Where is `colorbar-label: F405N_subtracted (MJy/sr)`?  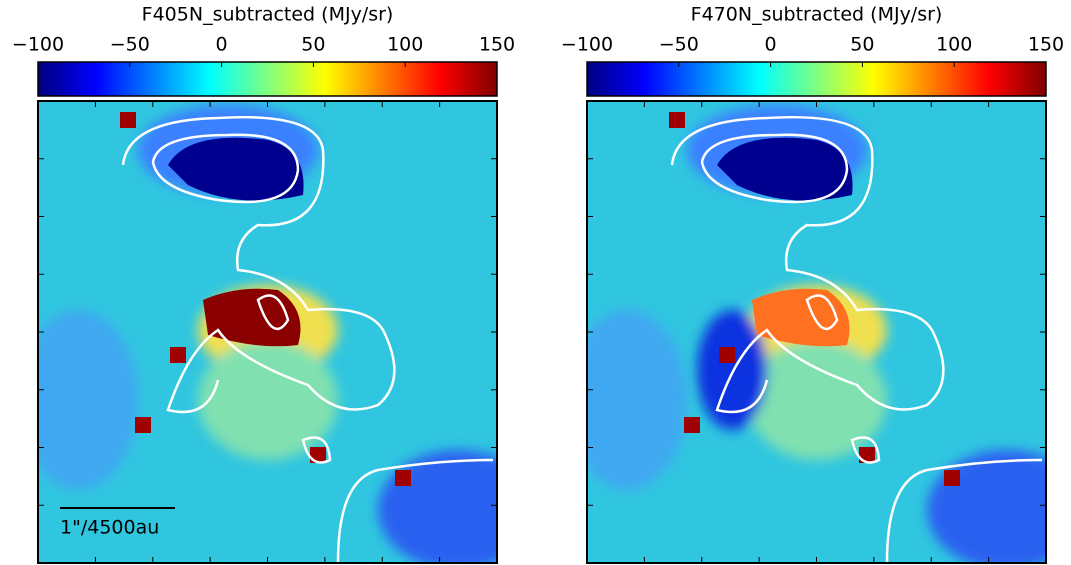
colorbar-label: F405N_subtracted (MJy/sr) is located at coordinates (268, 15).